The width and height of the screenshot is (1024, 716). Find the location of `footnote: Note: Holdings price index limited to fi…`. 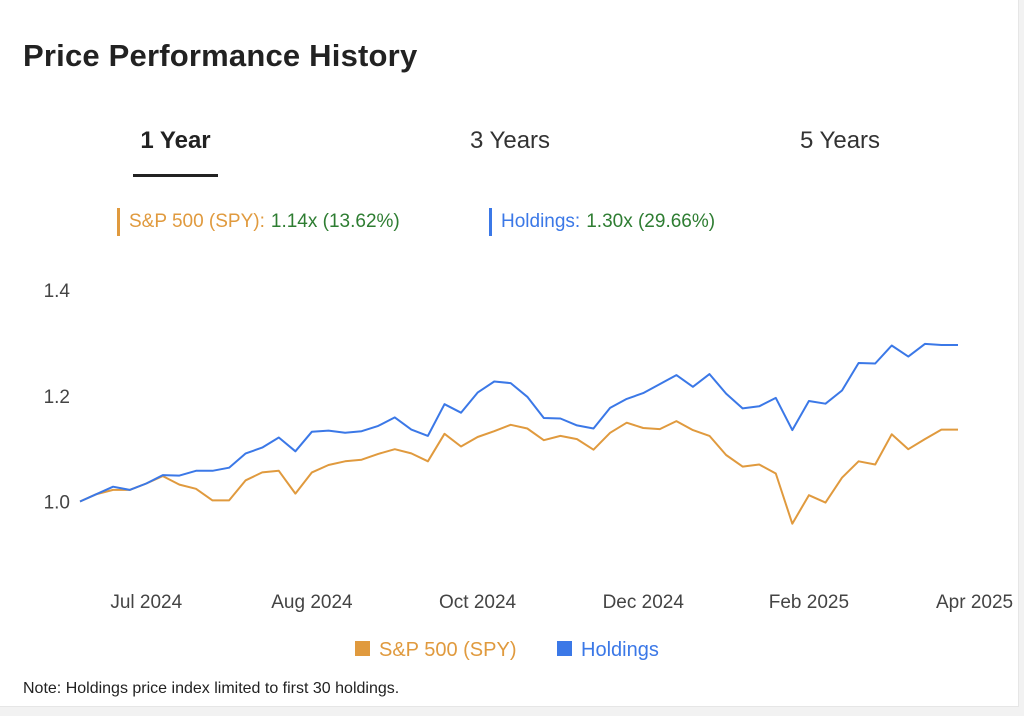

footnote: Note: Holdings price index limited to fi… is located at coordinates (211, 688).